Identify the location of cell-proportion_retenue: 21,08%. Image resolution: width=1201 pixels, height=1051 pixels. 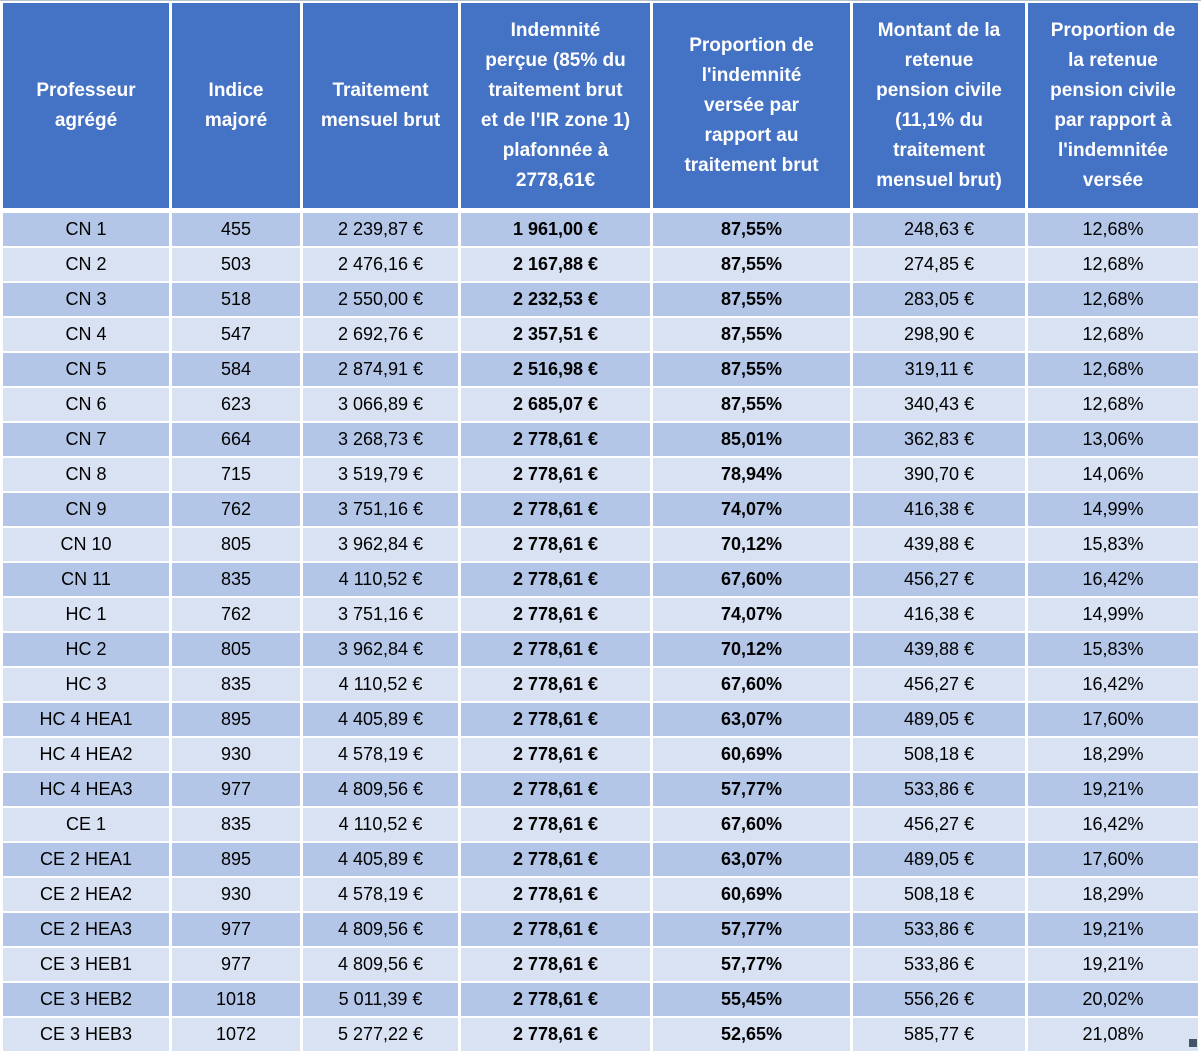
(1113, 1034).